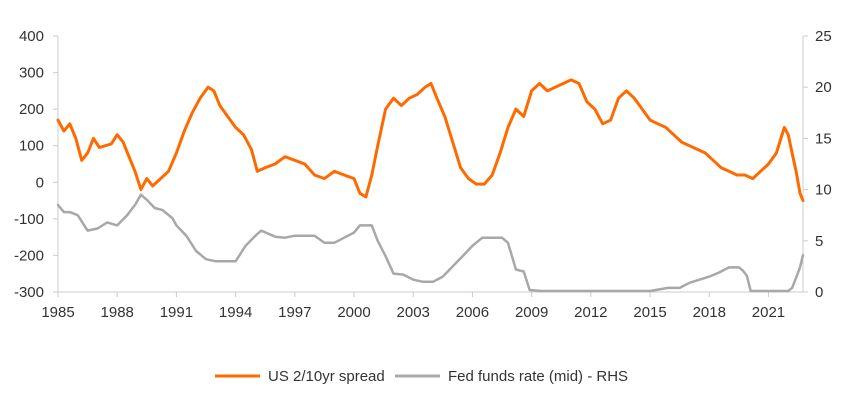 The image size is (849, 413). What do you see at coordinates (823, 36) in the screenshot?
I see `right-tick-label: 25` at bounding box center [823, 36].